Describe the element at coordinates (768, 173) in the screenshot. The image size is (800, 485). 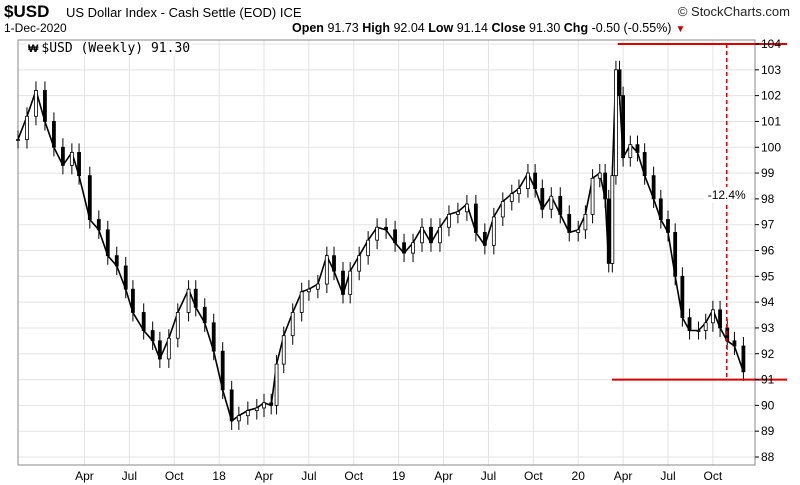
I see `y-tick-label: 99` at that location.